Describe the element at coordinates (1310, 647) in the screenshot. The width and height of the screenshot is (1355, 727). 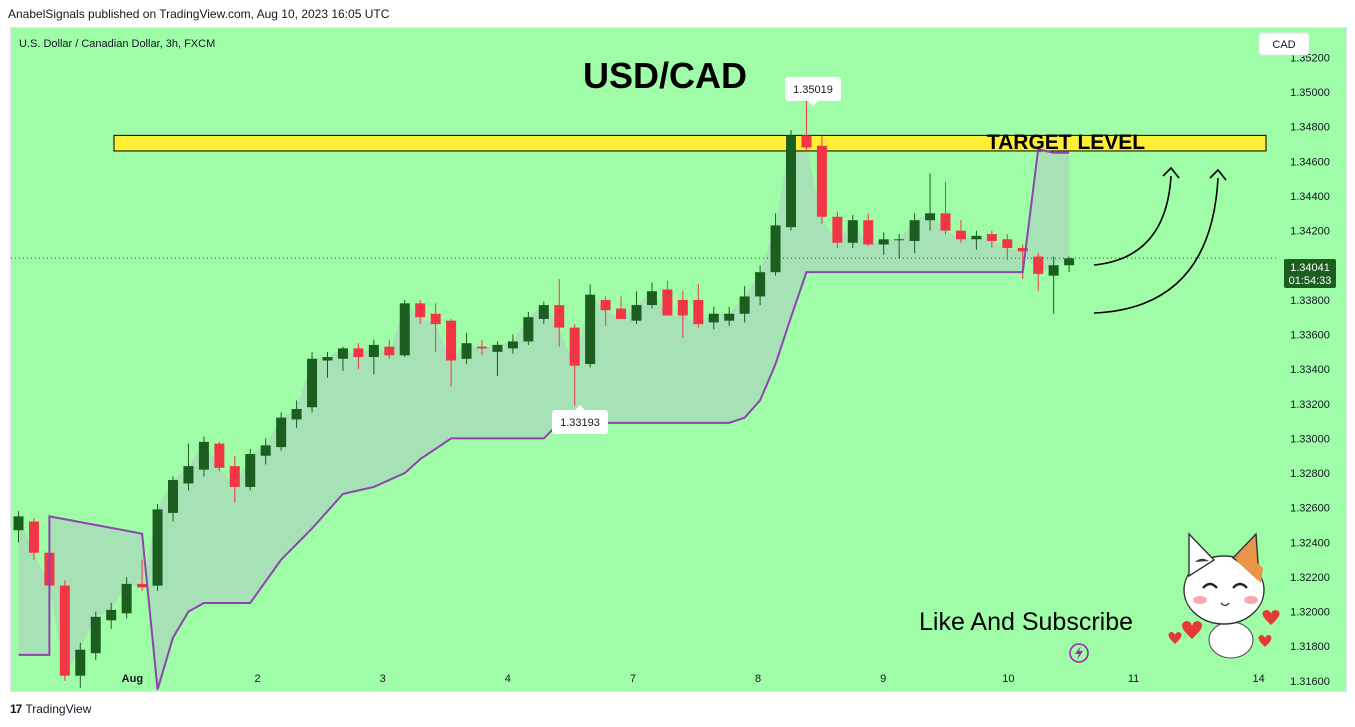
I see `y-tick-label: 1.31800` at that location.